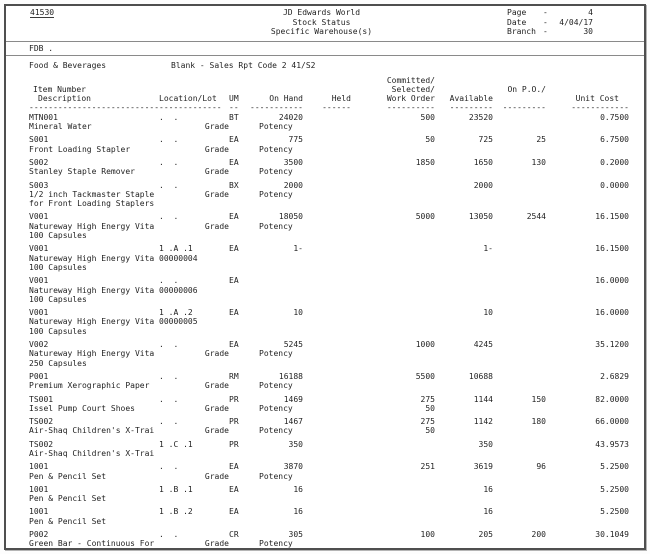 The image size is (650, 554). Describe the element at coordinates (336, 185) in the screenshot. I see `item-line: S003 . . BX 2000 2000 0.0000` at that location.